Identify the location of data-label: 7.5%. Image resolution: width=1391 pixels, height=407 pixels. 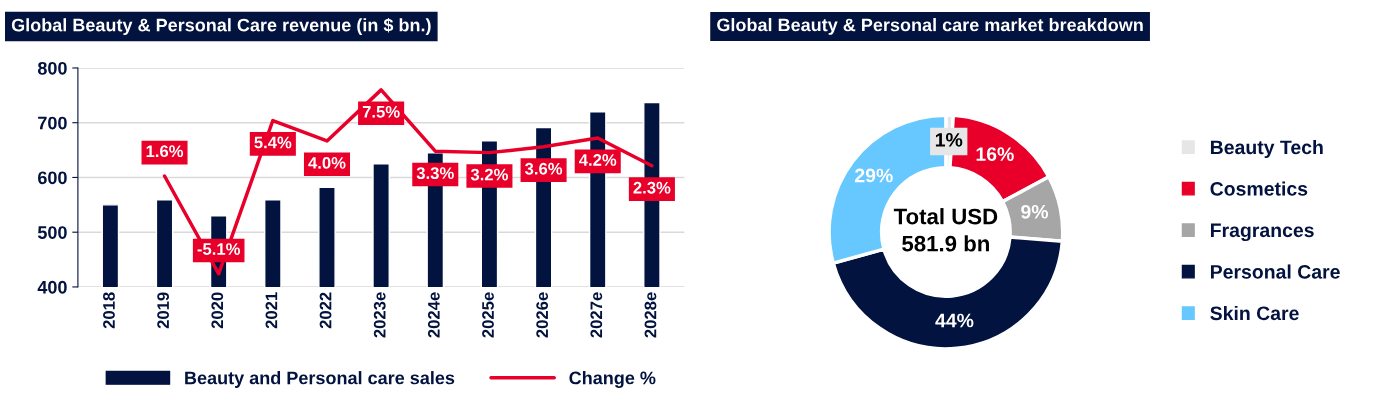
(381, 111).